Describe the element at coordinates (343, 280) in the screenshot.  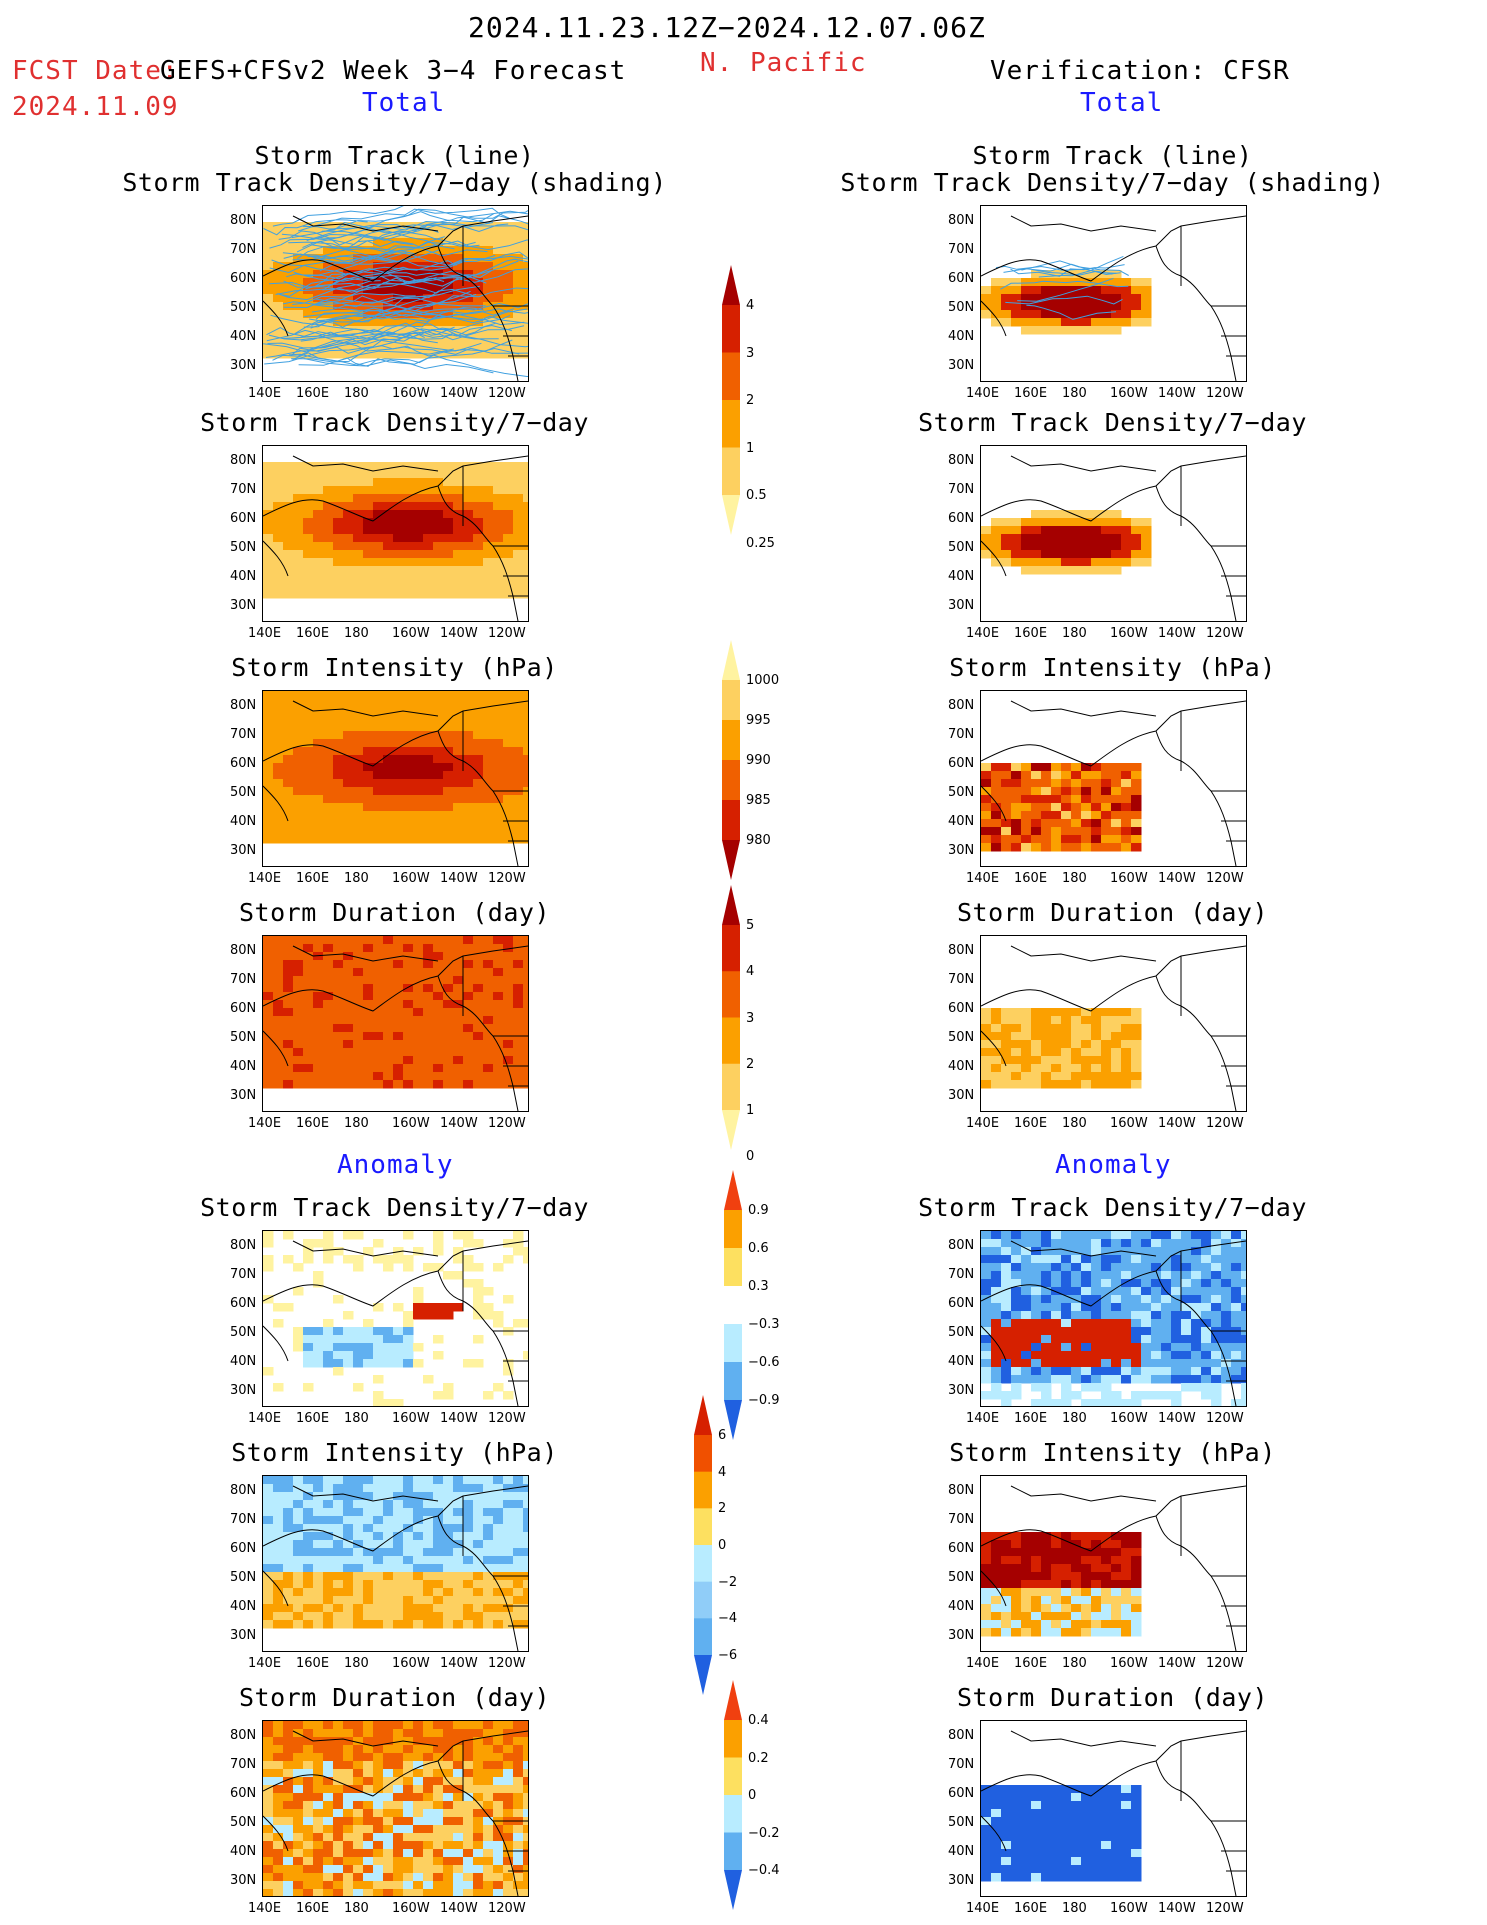
I see `storm-track-line` at that location.